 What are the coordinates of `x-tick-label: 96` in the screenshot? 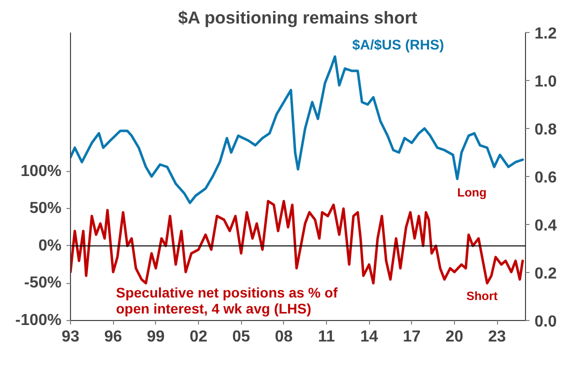 It's located at (113, 337).